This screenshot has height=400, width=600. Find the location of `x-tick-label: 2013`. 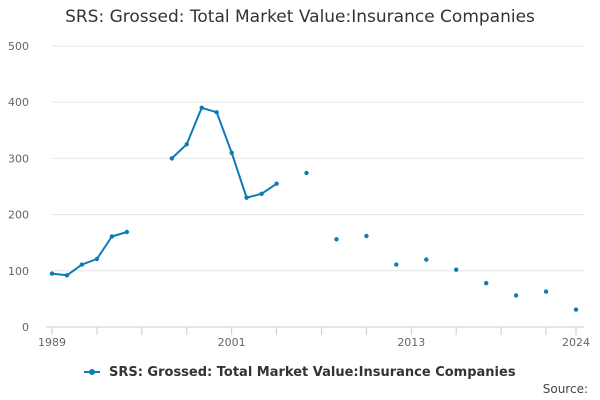

x-tick-label: 2013 is located at coordinates (411, 342).